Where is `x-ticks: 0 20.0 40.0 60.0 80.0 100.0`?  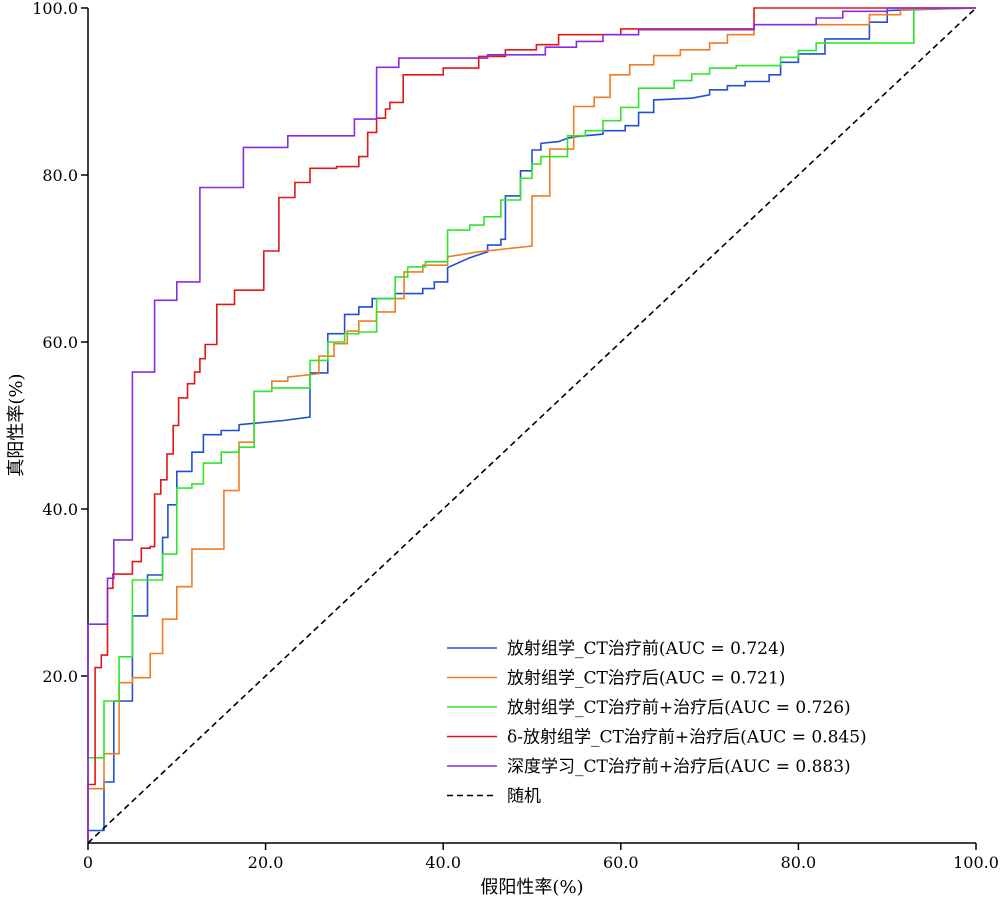
x-ticks: 0 20.0 40.0 60.0 80.0 100.0 is located at coordinates (541, 857).